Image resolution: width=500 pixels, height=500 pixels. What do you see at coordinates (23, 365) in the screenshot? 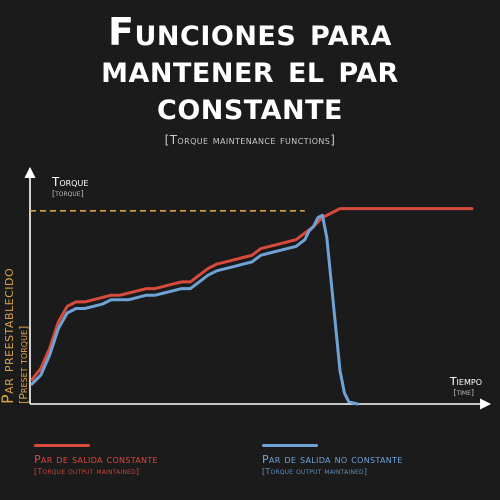
I see `preset-torque-sublabel: [Preset torque]` at bounding box center [23, 365].